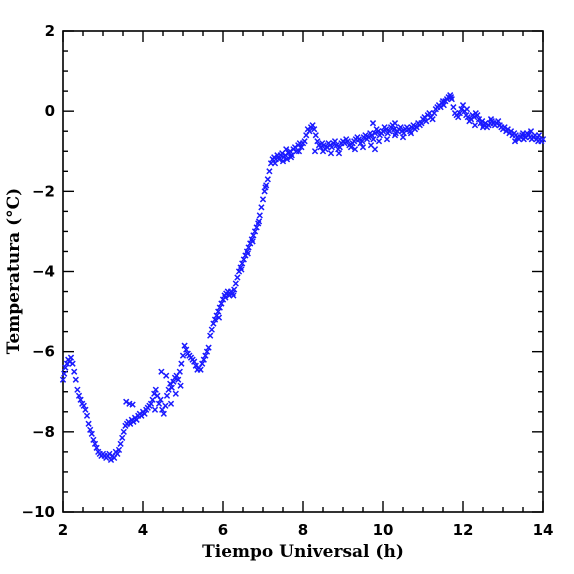 This screenshot has height=574, width=574. Describe the element at coordinates (223, 530) in the screenshot. I see `x-tick-label: 6` at that location.